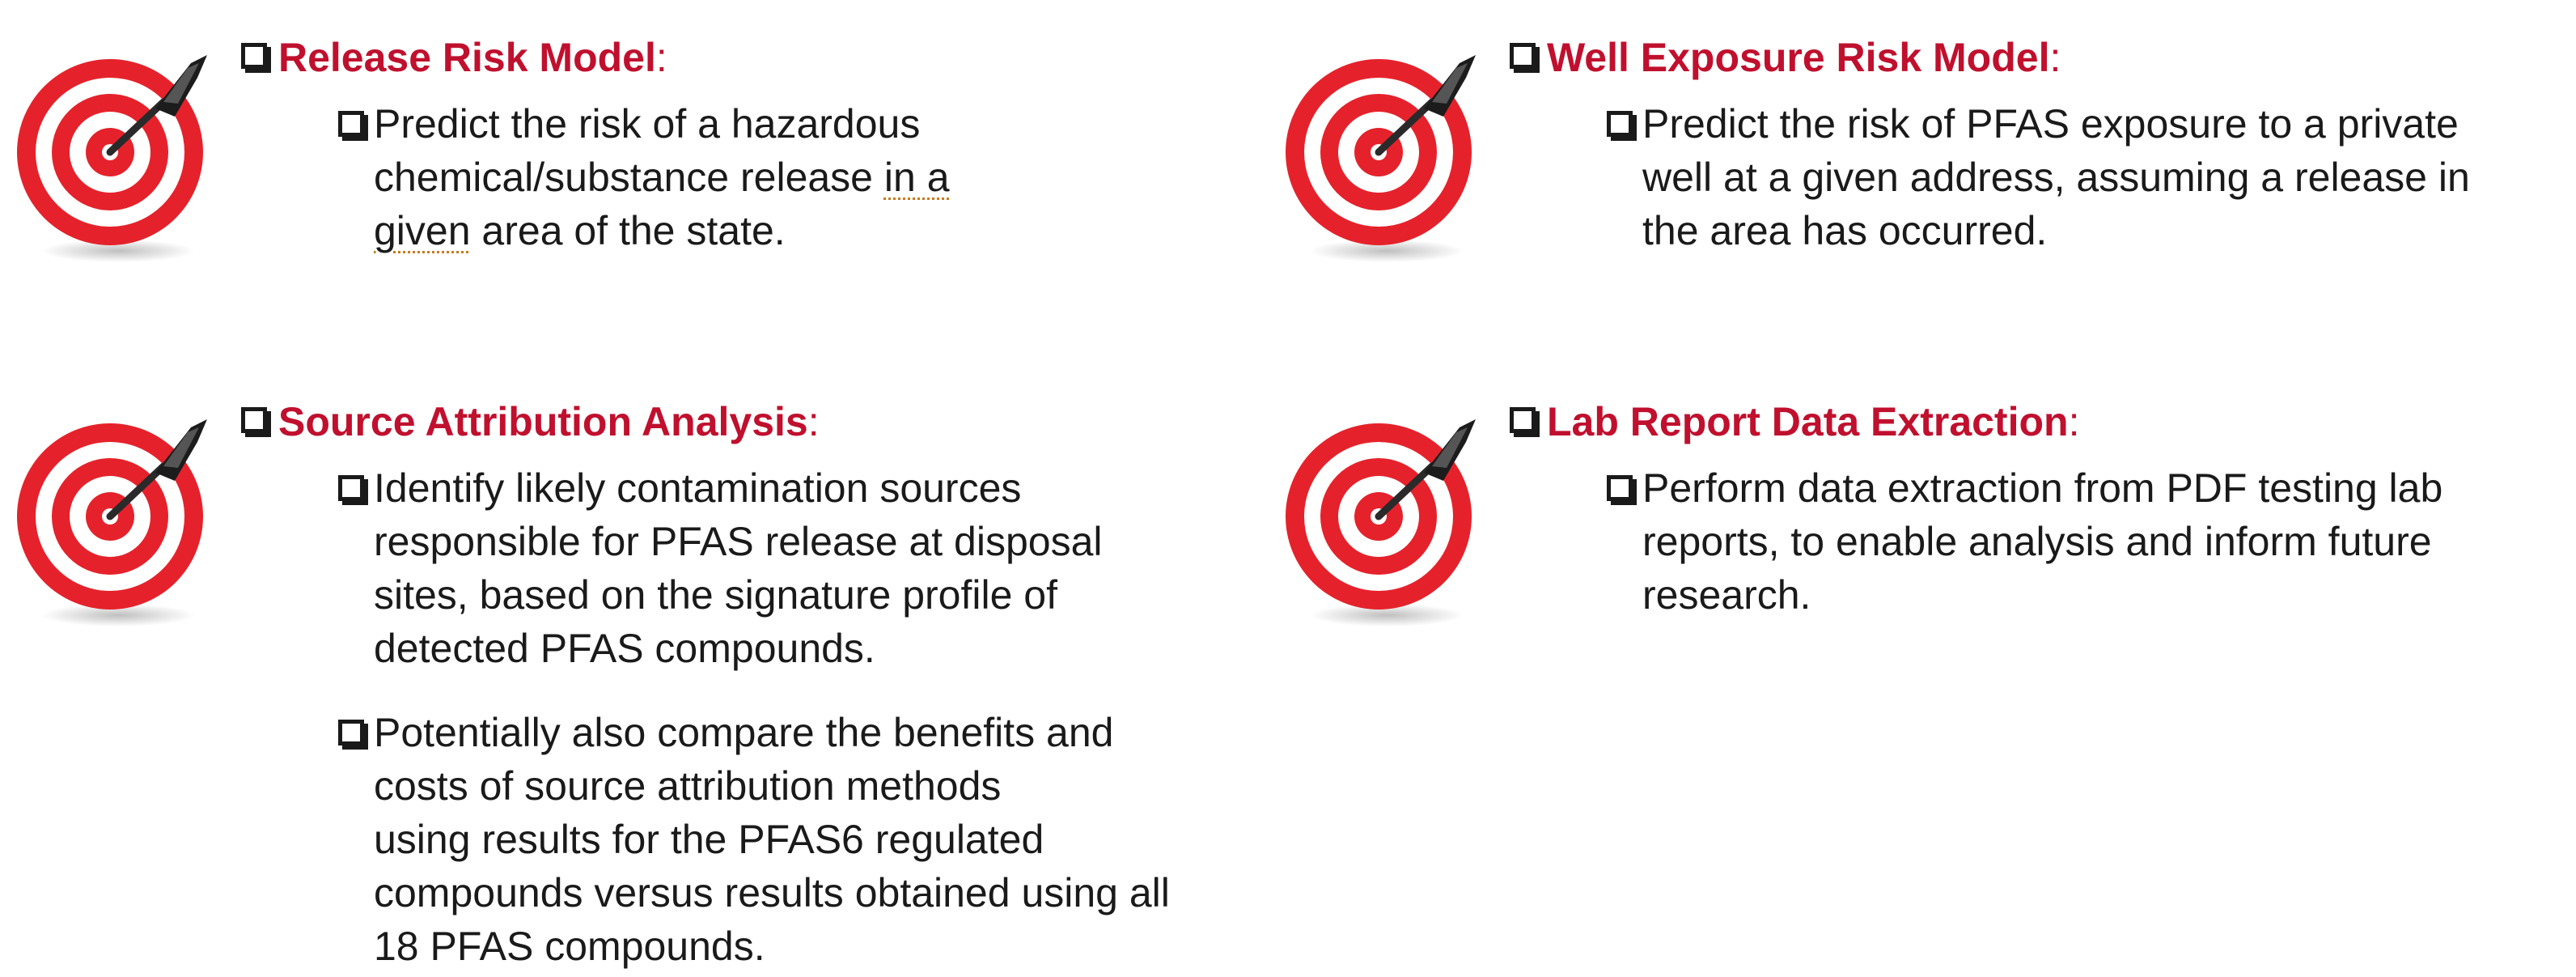 The image size is (2576, 977). I want to click on heading-text: Well Exposure Risk Model, so click(1798, 57).